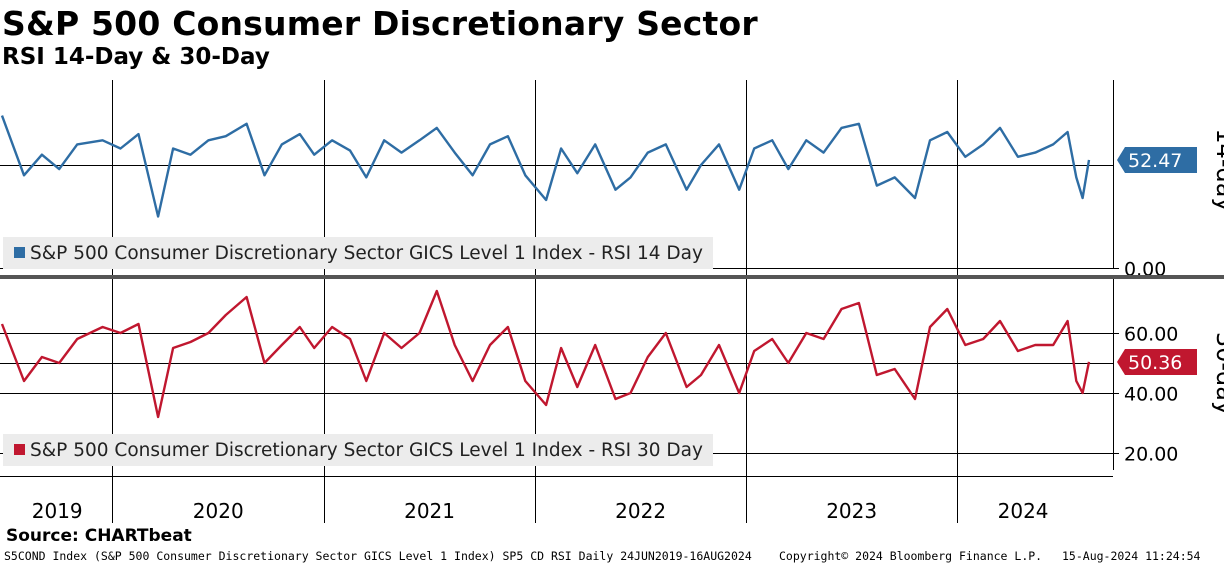 The width and height of the screenshot is (1224, 566). I want to click on source-note: Source: CHARTbeat, so click(99, 536).